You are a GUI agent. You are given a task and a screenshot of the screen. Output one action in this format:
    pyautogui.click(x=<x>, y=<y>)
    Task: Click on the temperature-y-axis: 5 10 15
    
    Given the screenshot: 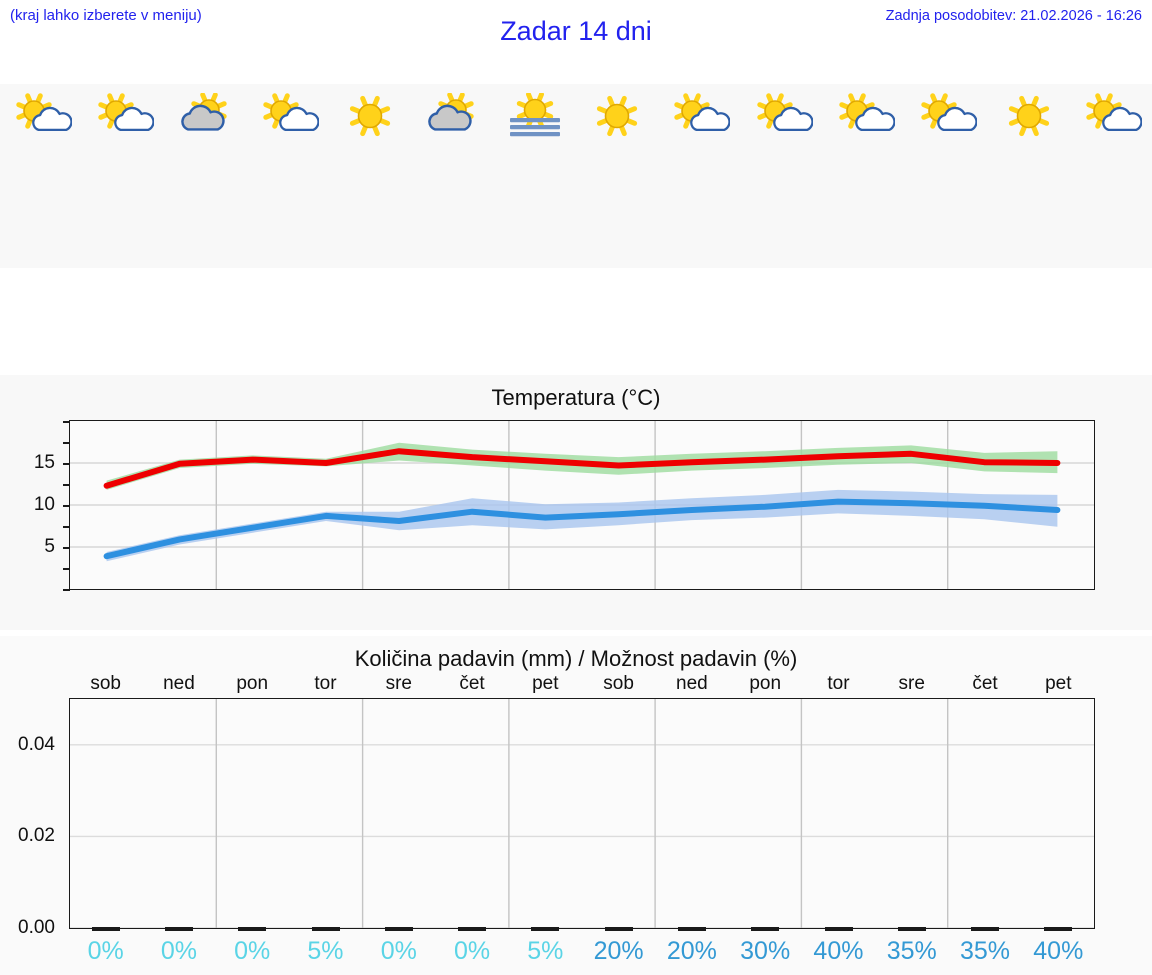 What is the action you would take?
    pyautogui.click(x=31, y=505)
    